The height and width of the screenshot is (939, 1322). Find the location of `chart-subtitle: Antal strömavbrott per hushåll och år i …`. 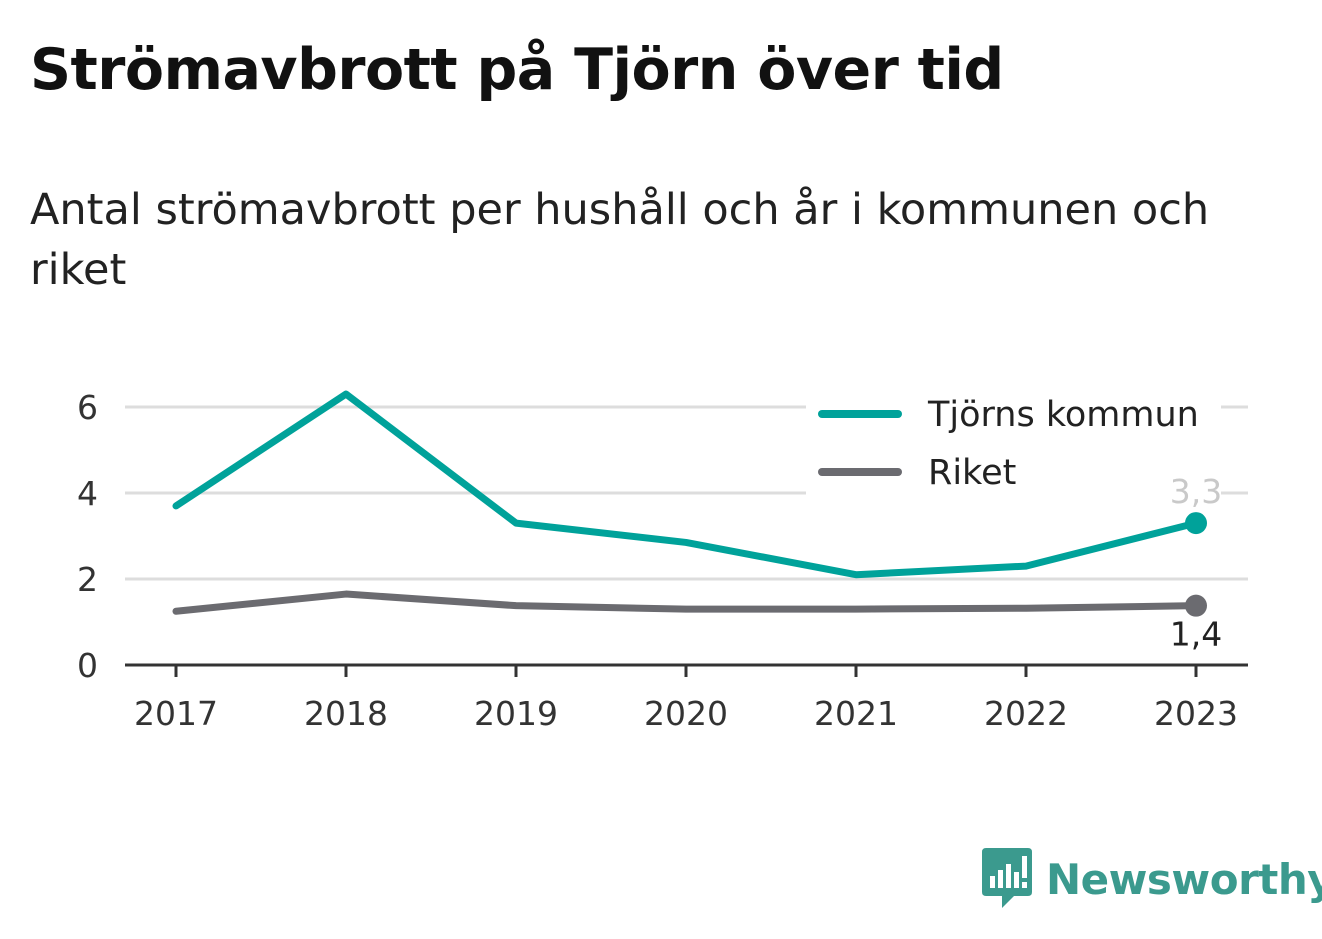

chart-subtitle: Antal strömavbrott per hushåll och år i … is located at coordinates (620, 240).